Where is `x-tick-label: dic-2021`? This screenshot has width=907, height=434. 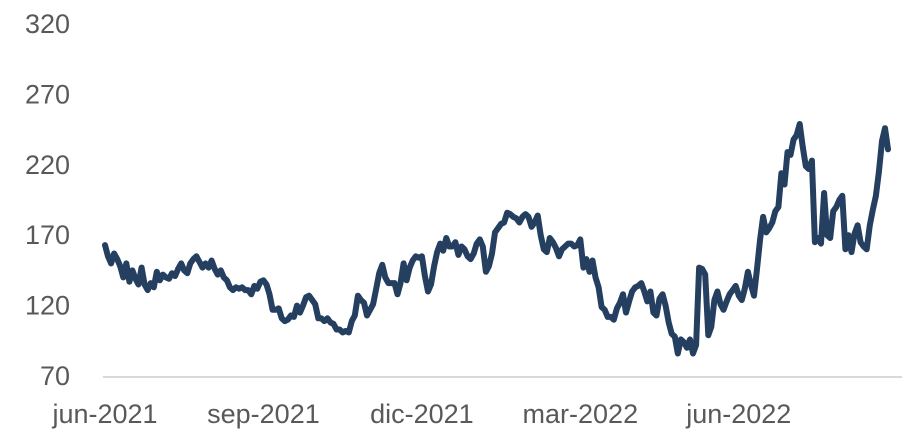 x-tick-label: dic-2021 is located at coordinates (422, 414).